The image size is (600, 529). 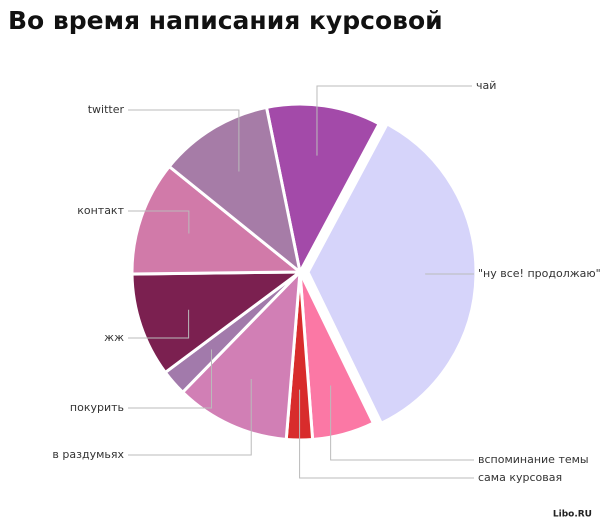 I want to click on slice-label: чай, so click(x=486, y=85).